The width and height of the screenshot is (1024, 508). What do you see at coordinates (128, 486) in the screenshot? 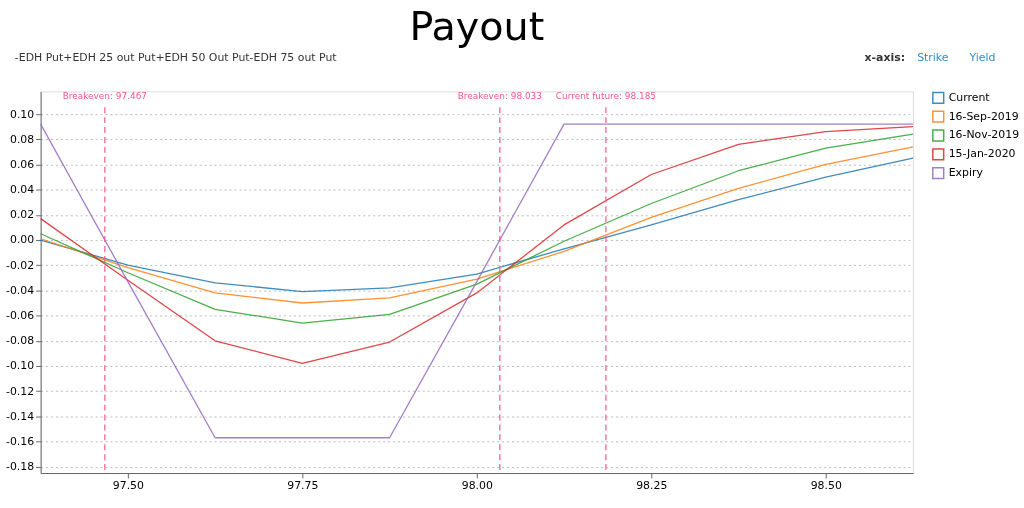
I see `x-tick-label: 97.50` at bounding box center [128, 486].